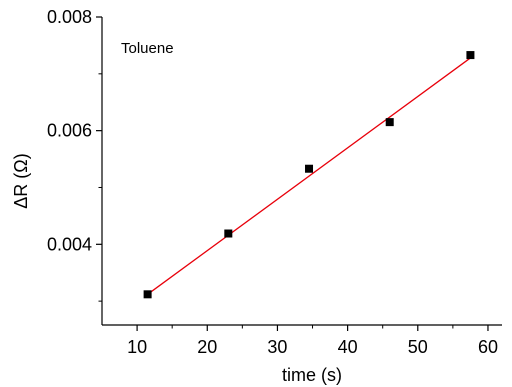 The width and height of the screenshot is (512, 387). What do you see at coordinates (69, 17) in the screenshot?
I see `y-tick-label: 0.008` at bounding box center [69, 17].